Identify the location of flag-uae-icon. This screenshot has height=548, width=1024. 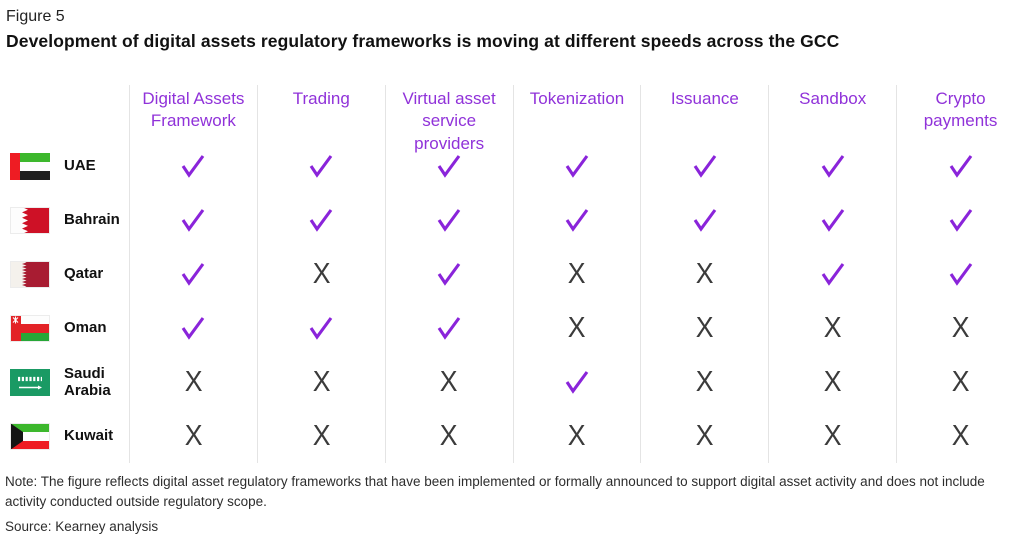
(30, 166).